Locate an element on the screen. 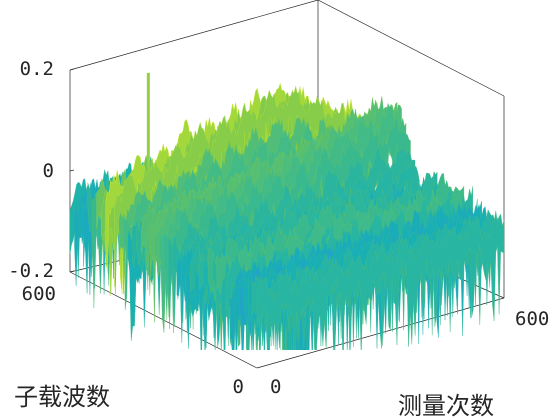 This screenshot has width=560, height=420. x-axis-label: 测量次数 is located at coordinates (446, 406).